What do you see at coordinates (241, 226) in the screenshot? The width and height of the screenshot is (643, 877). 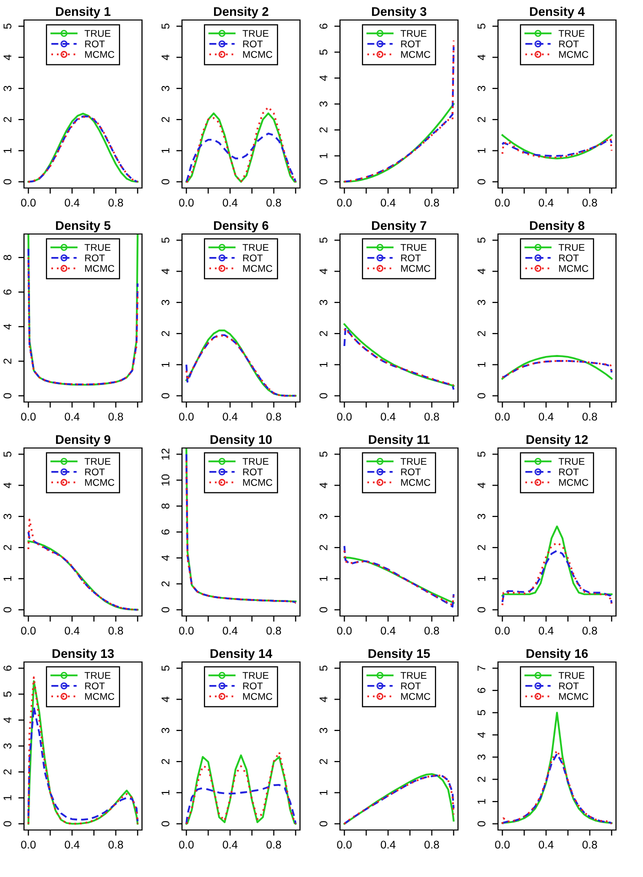 I see `chart-title: Density 6` at bounding box center [241, 226].